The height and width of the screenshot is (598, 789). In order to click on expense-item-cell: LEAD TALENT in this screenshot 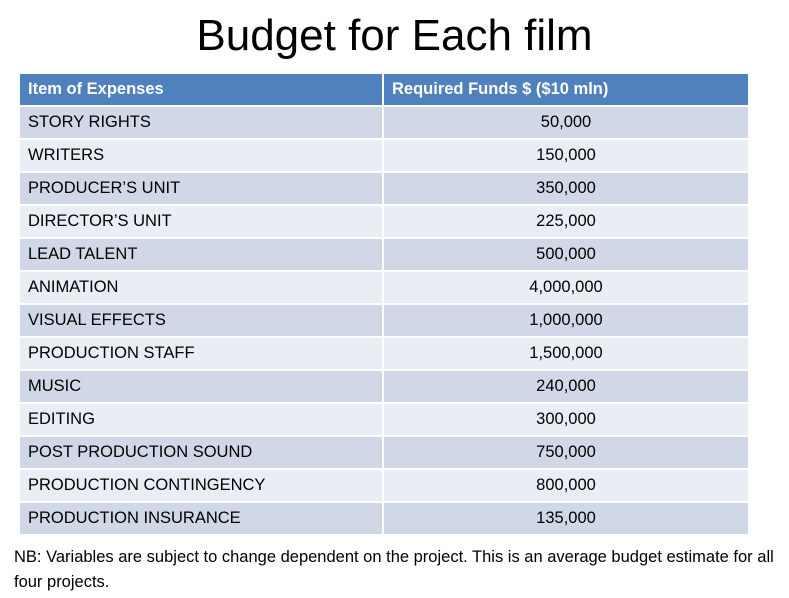, I will do `click(202, 254)`.